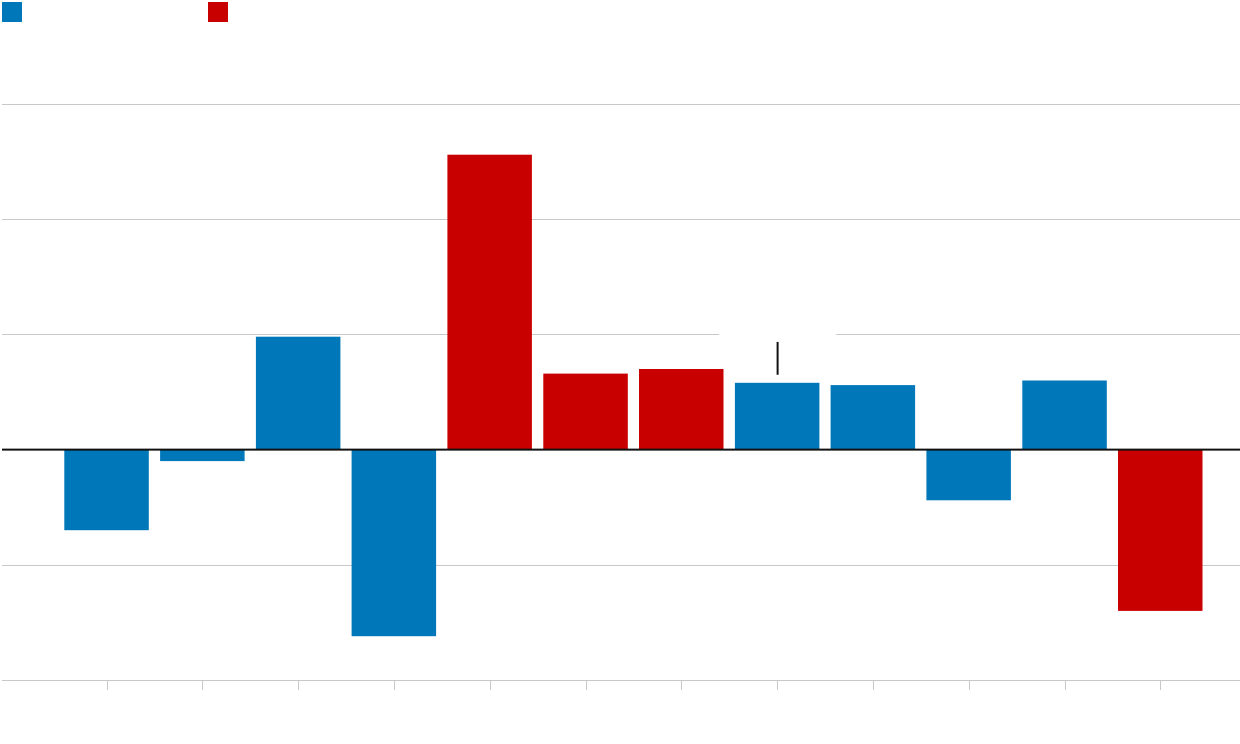  I want to click on annotation-label-area, so click(778, 334).